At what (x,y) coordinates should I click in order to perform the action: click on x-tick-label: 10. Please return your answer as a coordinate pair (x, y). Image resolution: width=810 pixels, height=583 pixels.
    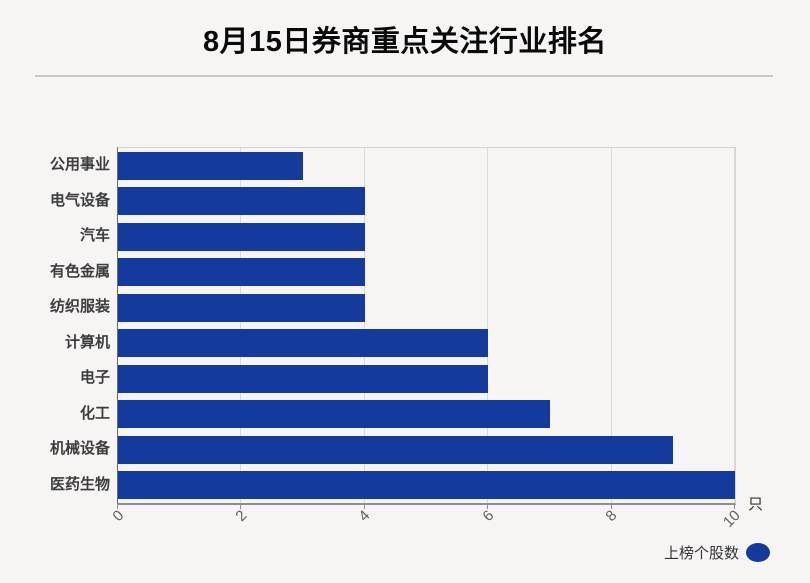
    Looking at the image, I should click on (732, 519).